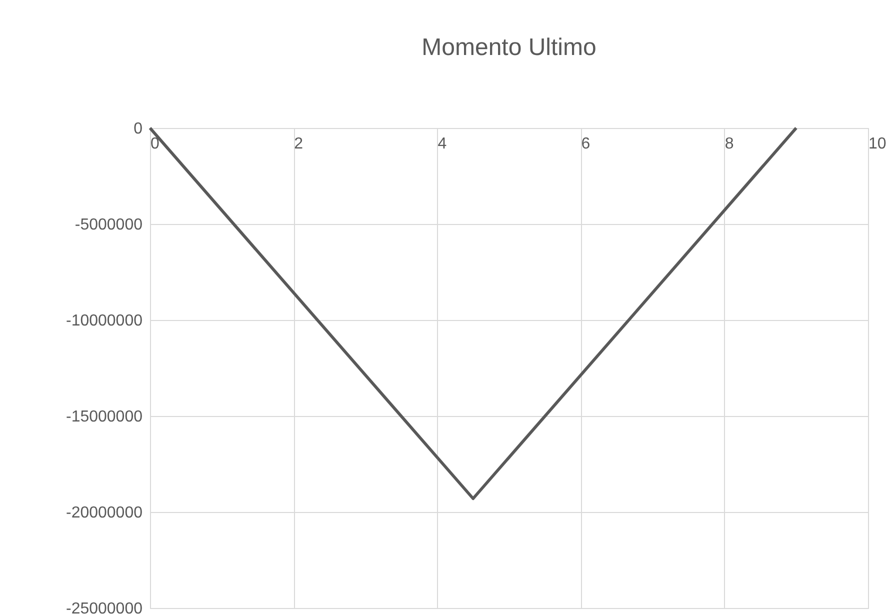  I want to click on y-tick-label: -15000000, so click(104, 417).